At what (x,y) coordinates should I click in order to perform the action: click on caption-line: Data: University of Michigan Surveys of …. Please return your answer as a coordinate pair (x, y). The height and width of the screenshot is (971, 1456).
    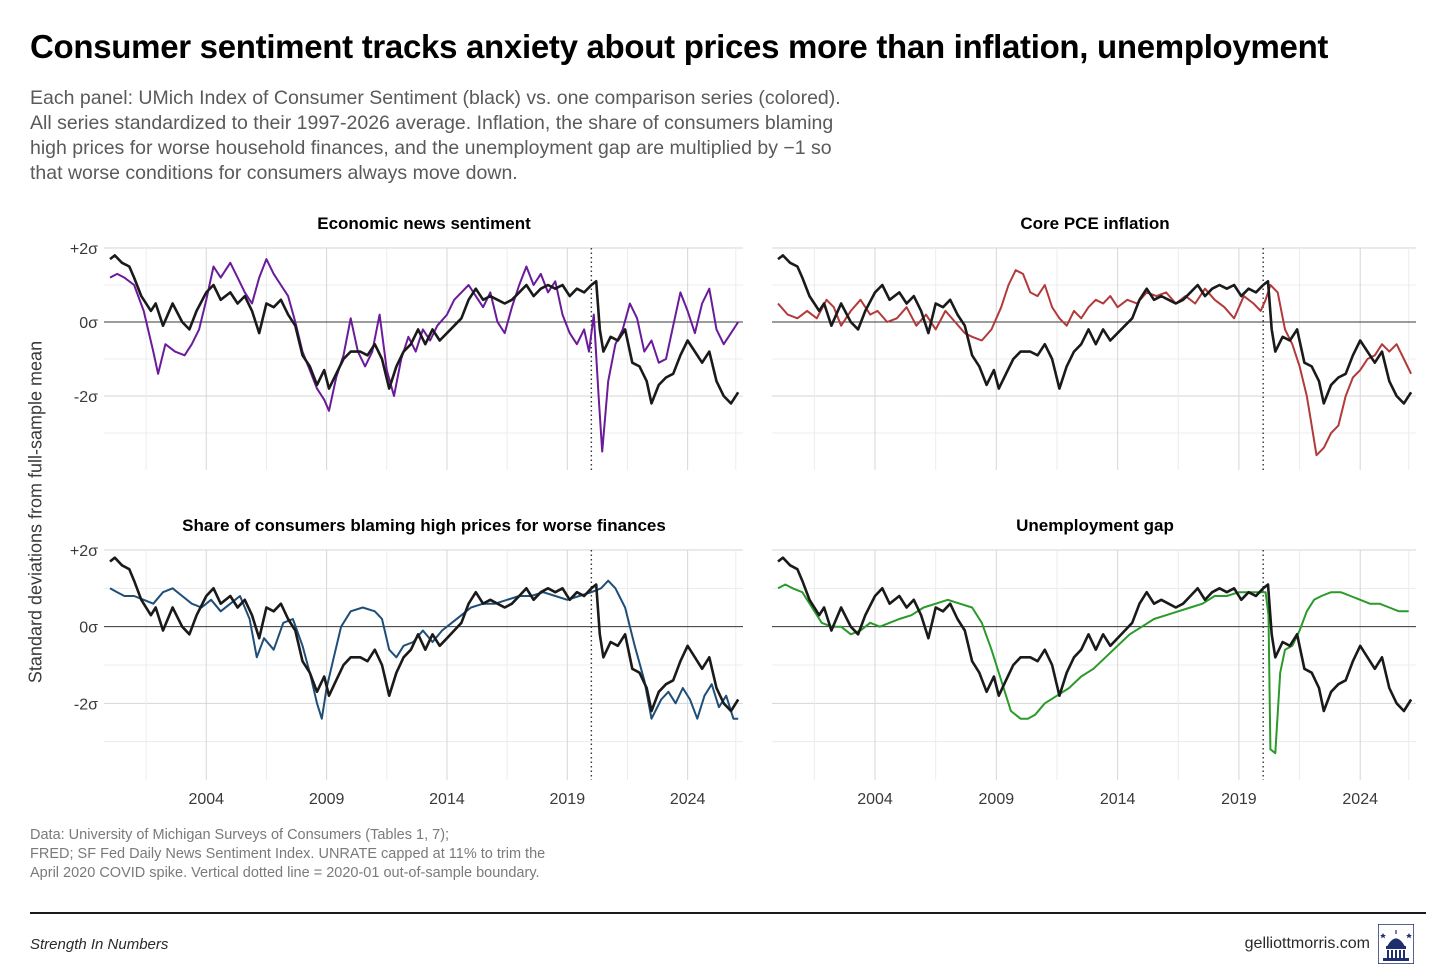
    Looking at the image, I should click on (240, 835).